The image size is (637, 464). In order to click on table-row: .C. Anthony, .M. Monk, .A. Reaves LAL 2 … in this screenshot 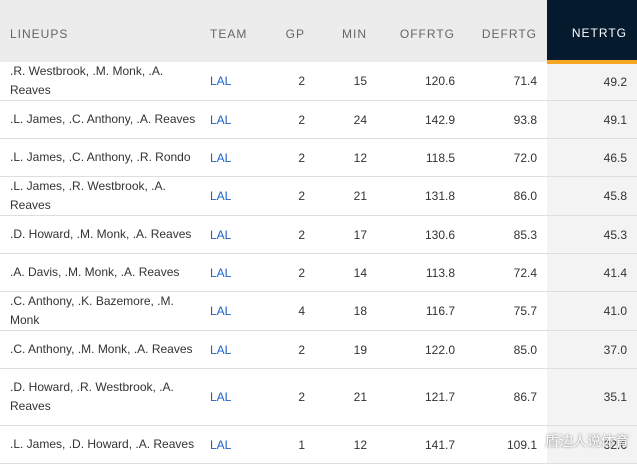, I will do `click(318, 349)`.